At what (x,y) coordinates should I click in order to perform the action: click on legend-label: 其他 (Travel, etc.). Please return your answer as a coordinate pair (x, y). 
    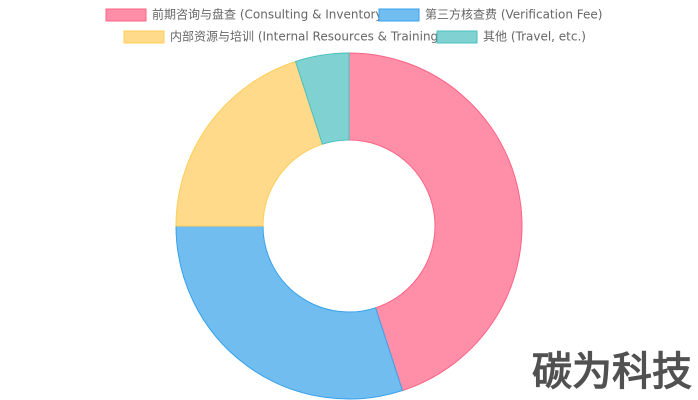
    Looking at the image, I should click on (534, 37).